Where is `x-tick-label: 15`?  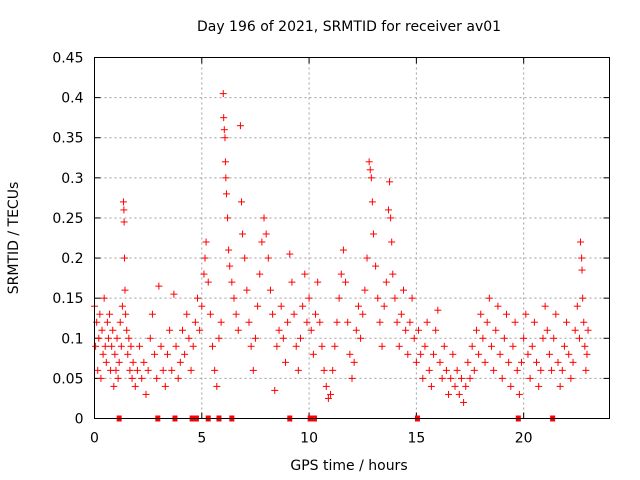 x-tick-label: 15 is located at coordinates (416, 439).